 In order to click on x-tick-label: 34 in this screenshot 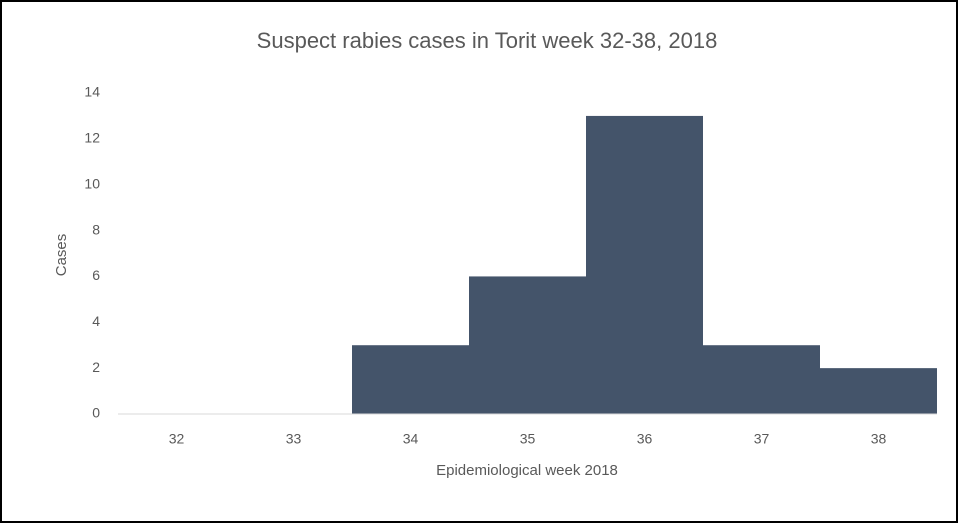, I will do `click(411, 439)`.